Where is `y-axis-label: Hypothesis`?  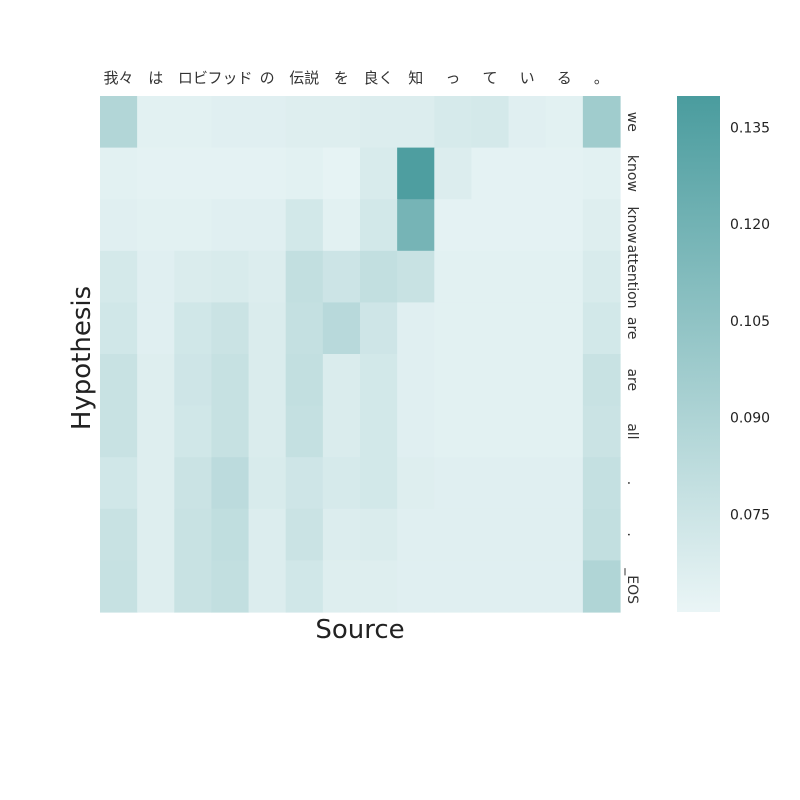 y-axis-label: Hypothesis is located at coordinates (82, 358).